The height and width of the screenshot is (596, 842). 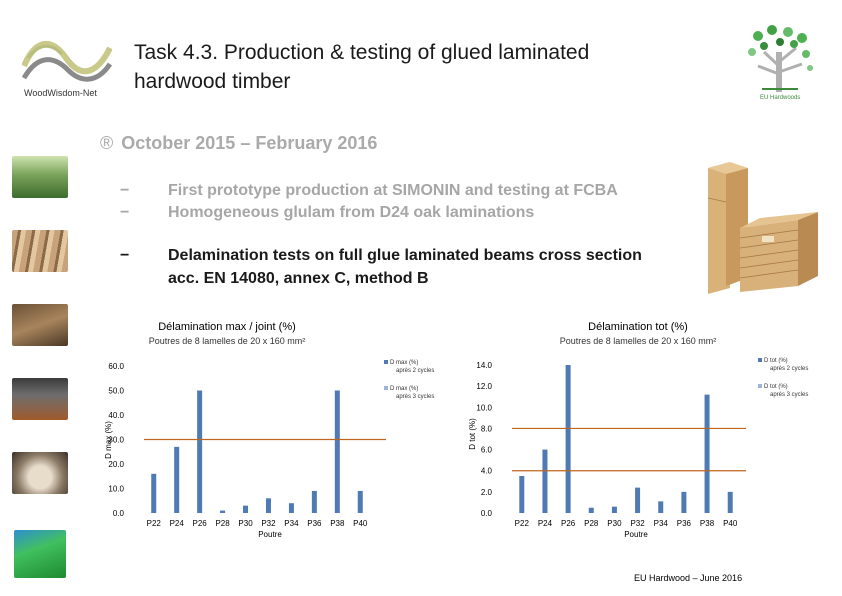 I want to click on bars, so click(x=626, y=439).